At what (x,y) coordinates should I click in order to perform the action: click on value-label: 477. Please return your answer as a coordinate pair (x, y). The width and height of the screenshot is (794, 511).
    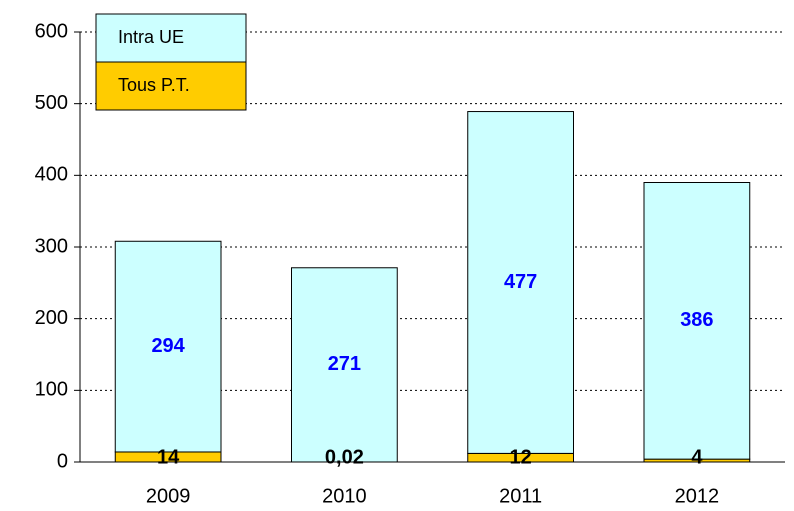
    Looking at the image, I should click on (520, 282).